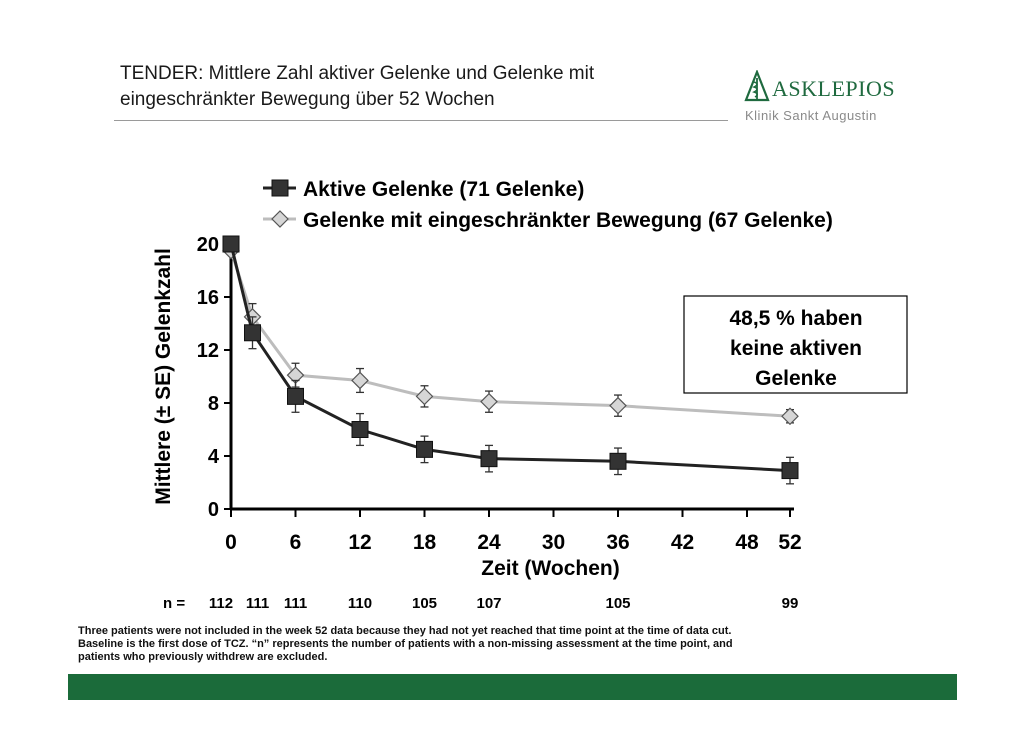  Describe the element at coordinates (513, 531) in the screenshot. I see `x-ticks: 0 6 12 18 24 30 36 42 48 52` at that location.